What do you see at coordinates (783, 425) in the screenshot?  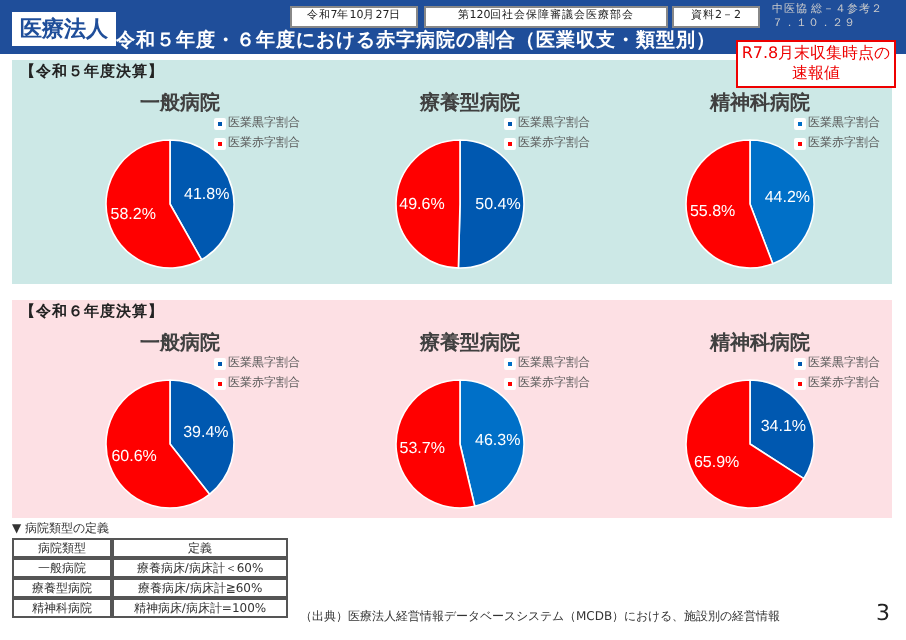 I see `data-label: 34.1%` at bounding box center [783, 425].